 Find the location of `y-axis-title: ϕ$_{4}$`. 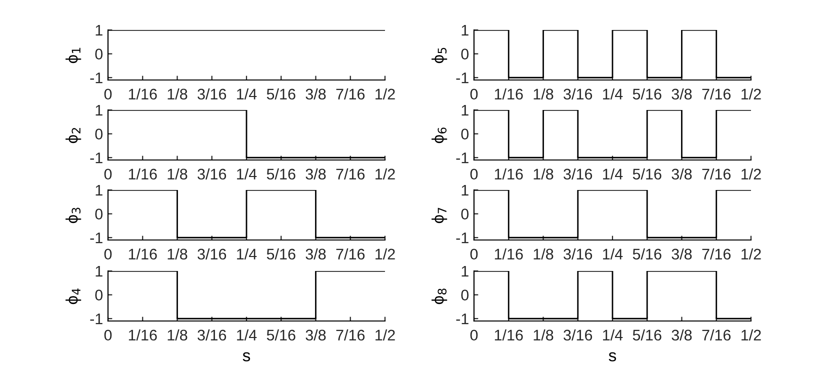

y-axis-title: ϕ$_{4}$ is located at coordinates (74, 296).